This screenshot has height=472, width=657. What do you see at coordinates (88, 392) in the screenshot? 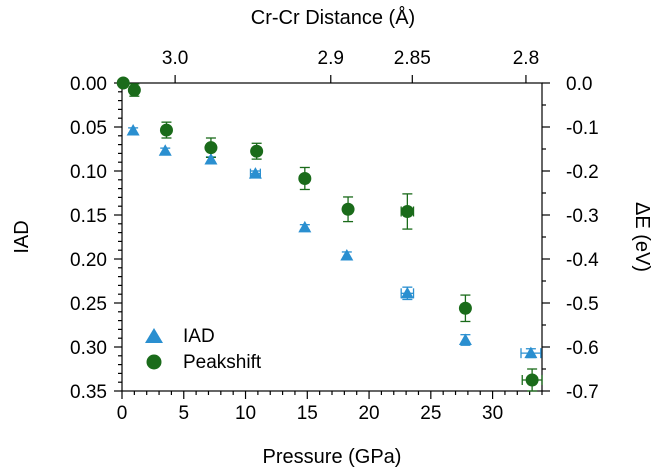
I see `y-tick-label: 0.35` at bounding box center [88, 392].